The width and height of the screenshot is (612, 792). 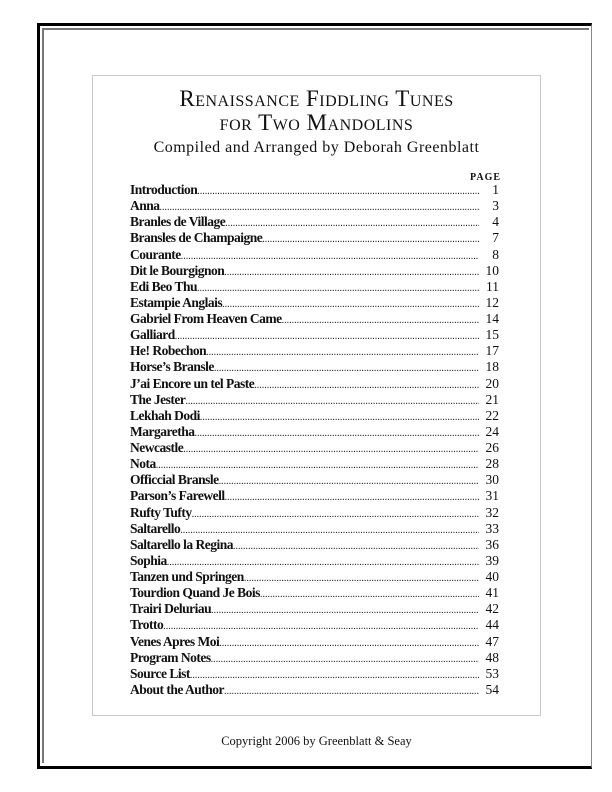 What do you see at coordinates (492, 576) in the screenshot?
I see `toc-entry-page: 40` at bounding box center [492, 576].